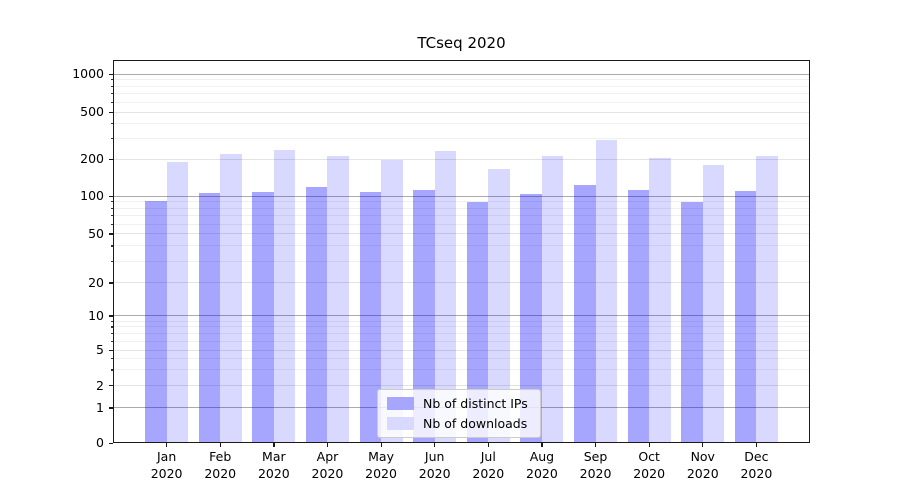 The width and height of the screenshot is (900, 500). What do you see at coordinates (88, 74) in the screenshot?
I see `y-tick-label-1000: 1000` at bounding box center [88, 74].